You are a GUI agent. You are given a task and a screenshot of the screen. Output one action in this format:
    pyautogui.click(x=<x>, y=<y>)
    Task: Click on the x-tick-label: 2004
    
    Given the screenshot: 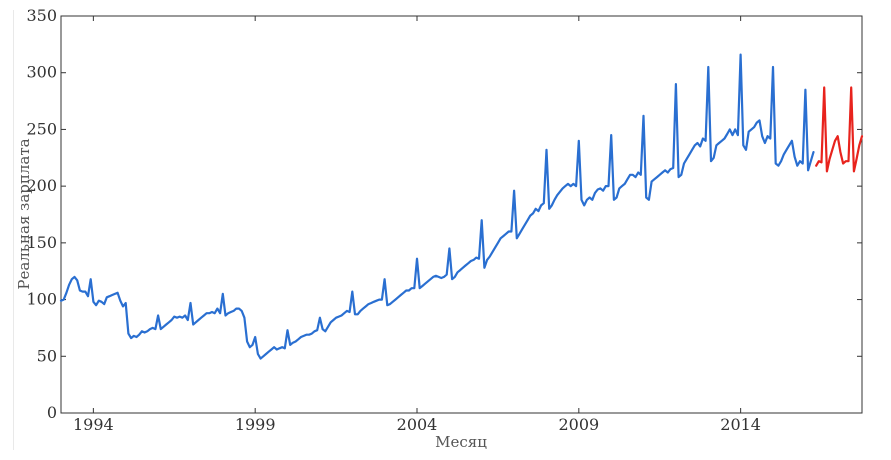 What is the action you would take?
    pyautogui.click(x=417, y=424)
    